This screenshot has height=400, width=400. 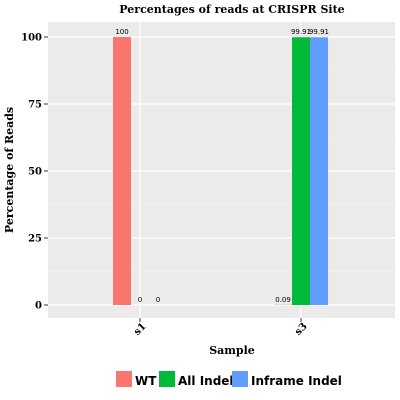 I want to click on y-tick-label: 0, so click(x=38, y=306).